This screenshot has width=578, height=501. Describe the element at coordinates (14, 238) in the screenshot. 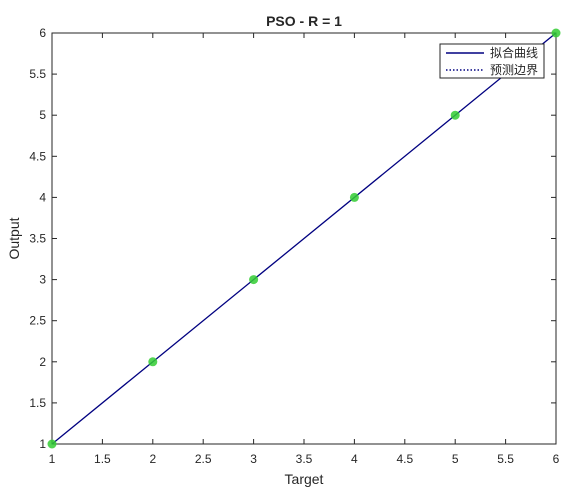

I see `y-axis-label: Output` at that location.